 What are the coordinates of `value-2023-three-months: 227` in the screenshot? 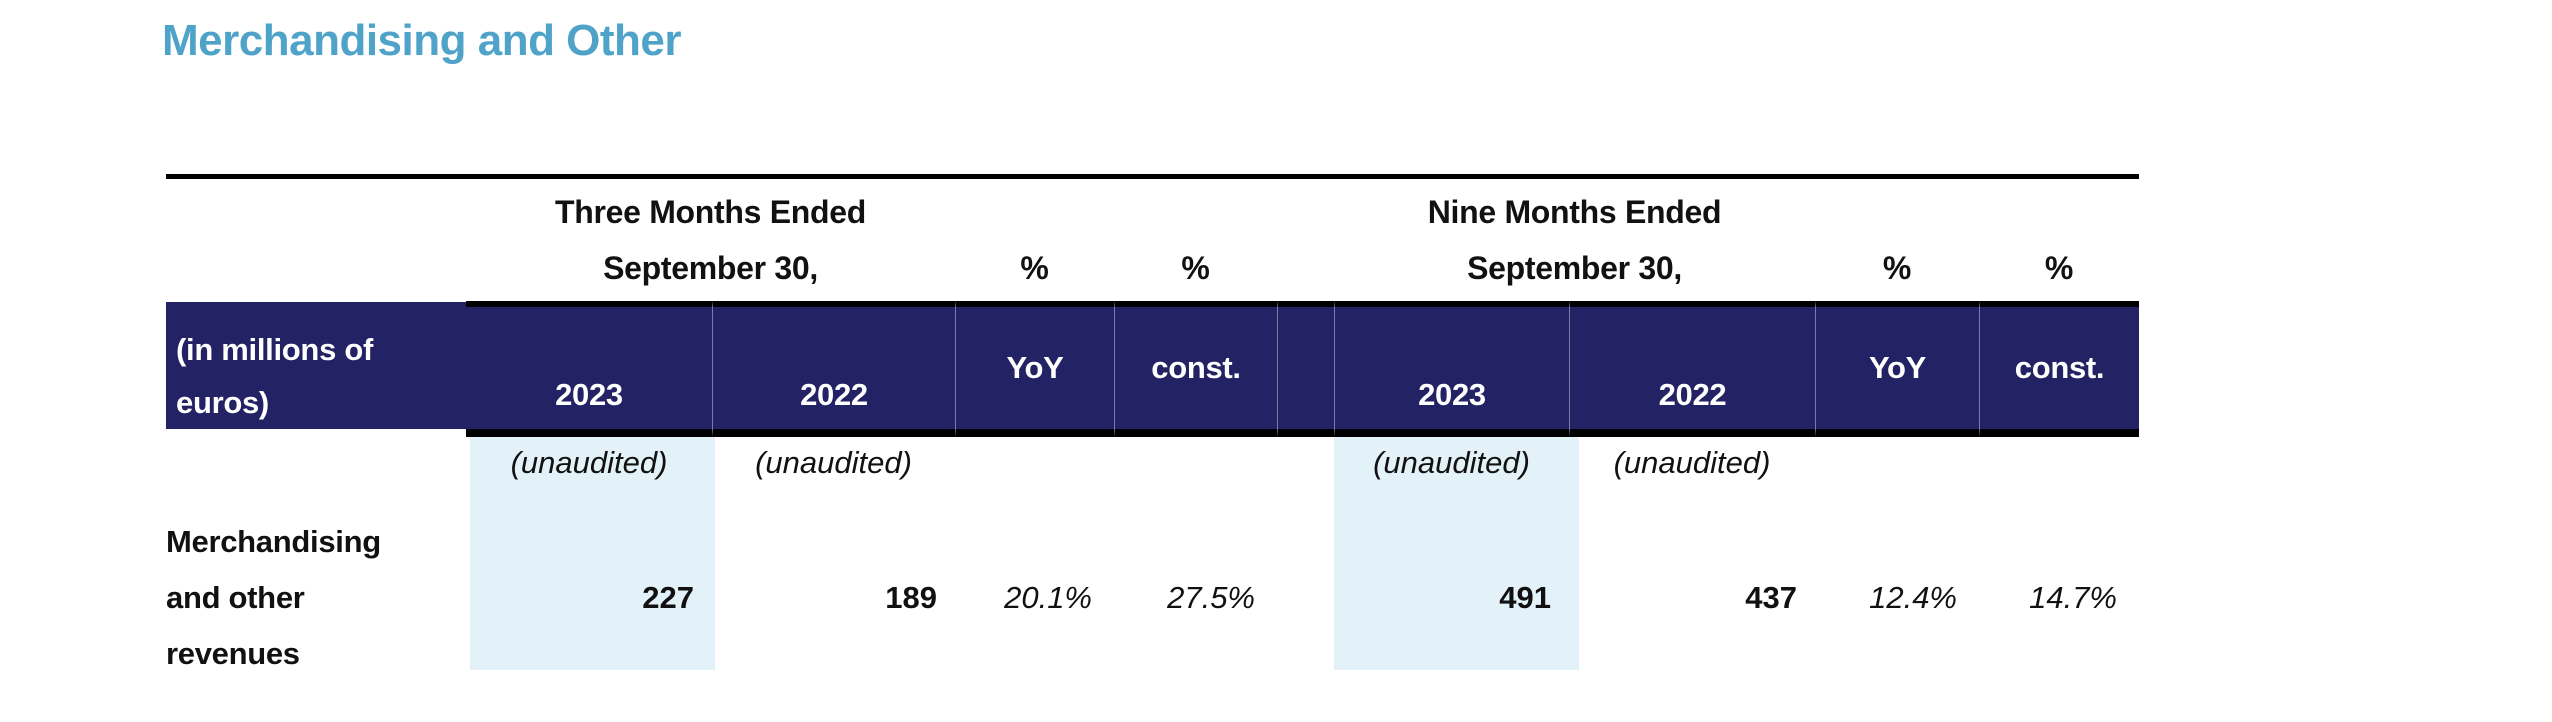 It's located at (668, 597).